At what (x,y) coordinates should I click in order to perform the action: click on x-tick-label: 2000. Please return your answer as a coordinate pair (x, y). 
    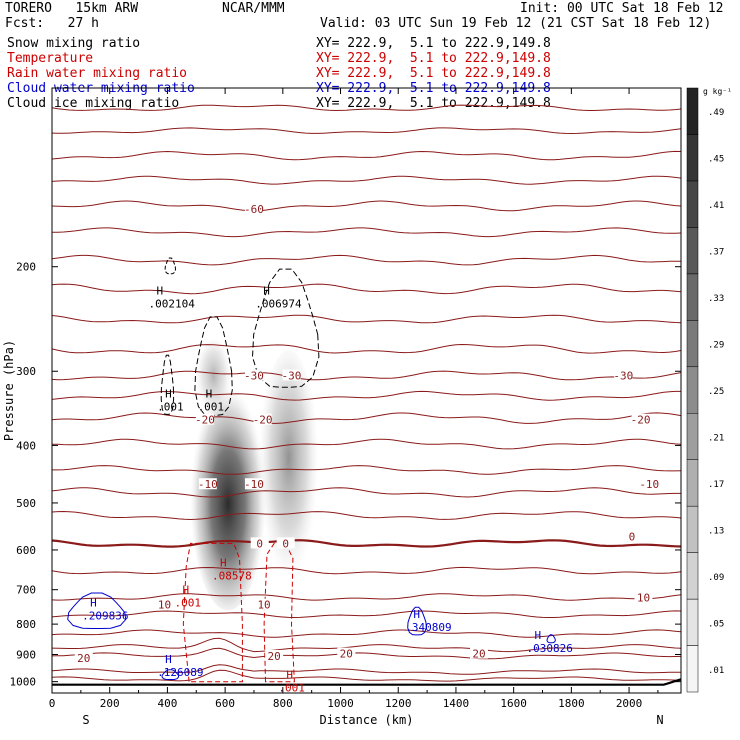
    Looking at the image, I should click on (629, 703).